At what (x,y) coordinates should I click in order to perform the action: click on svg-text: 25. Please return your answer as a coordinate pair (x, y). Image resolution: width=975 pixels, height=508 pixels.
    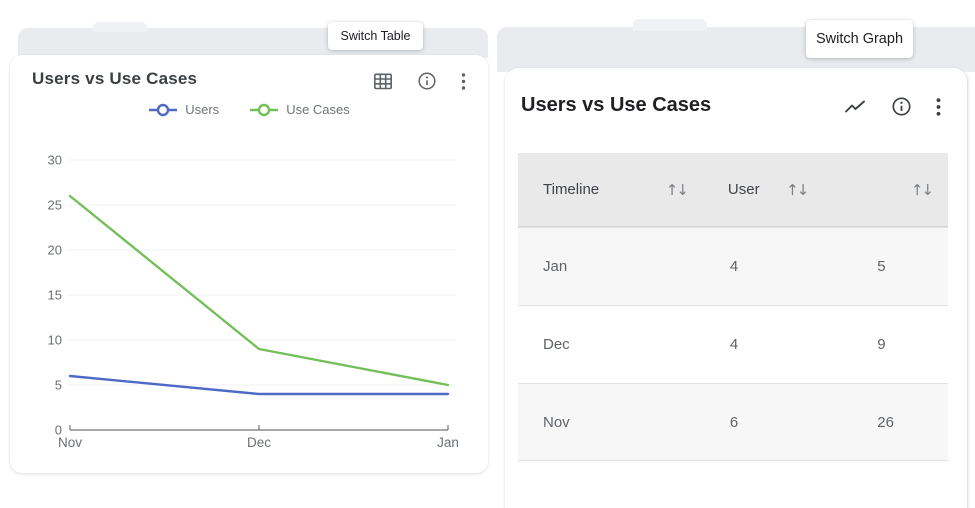
    Looking at the image, I should click on (55, 205).